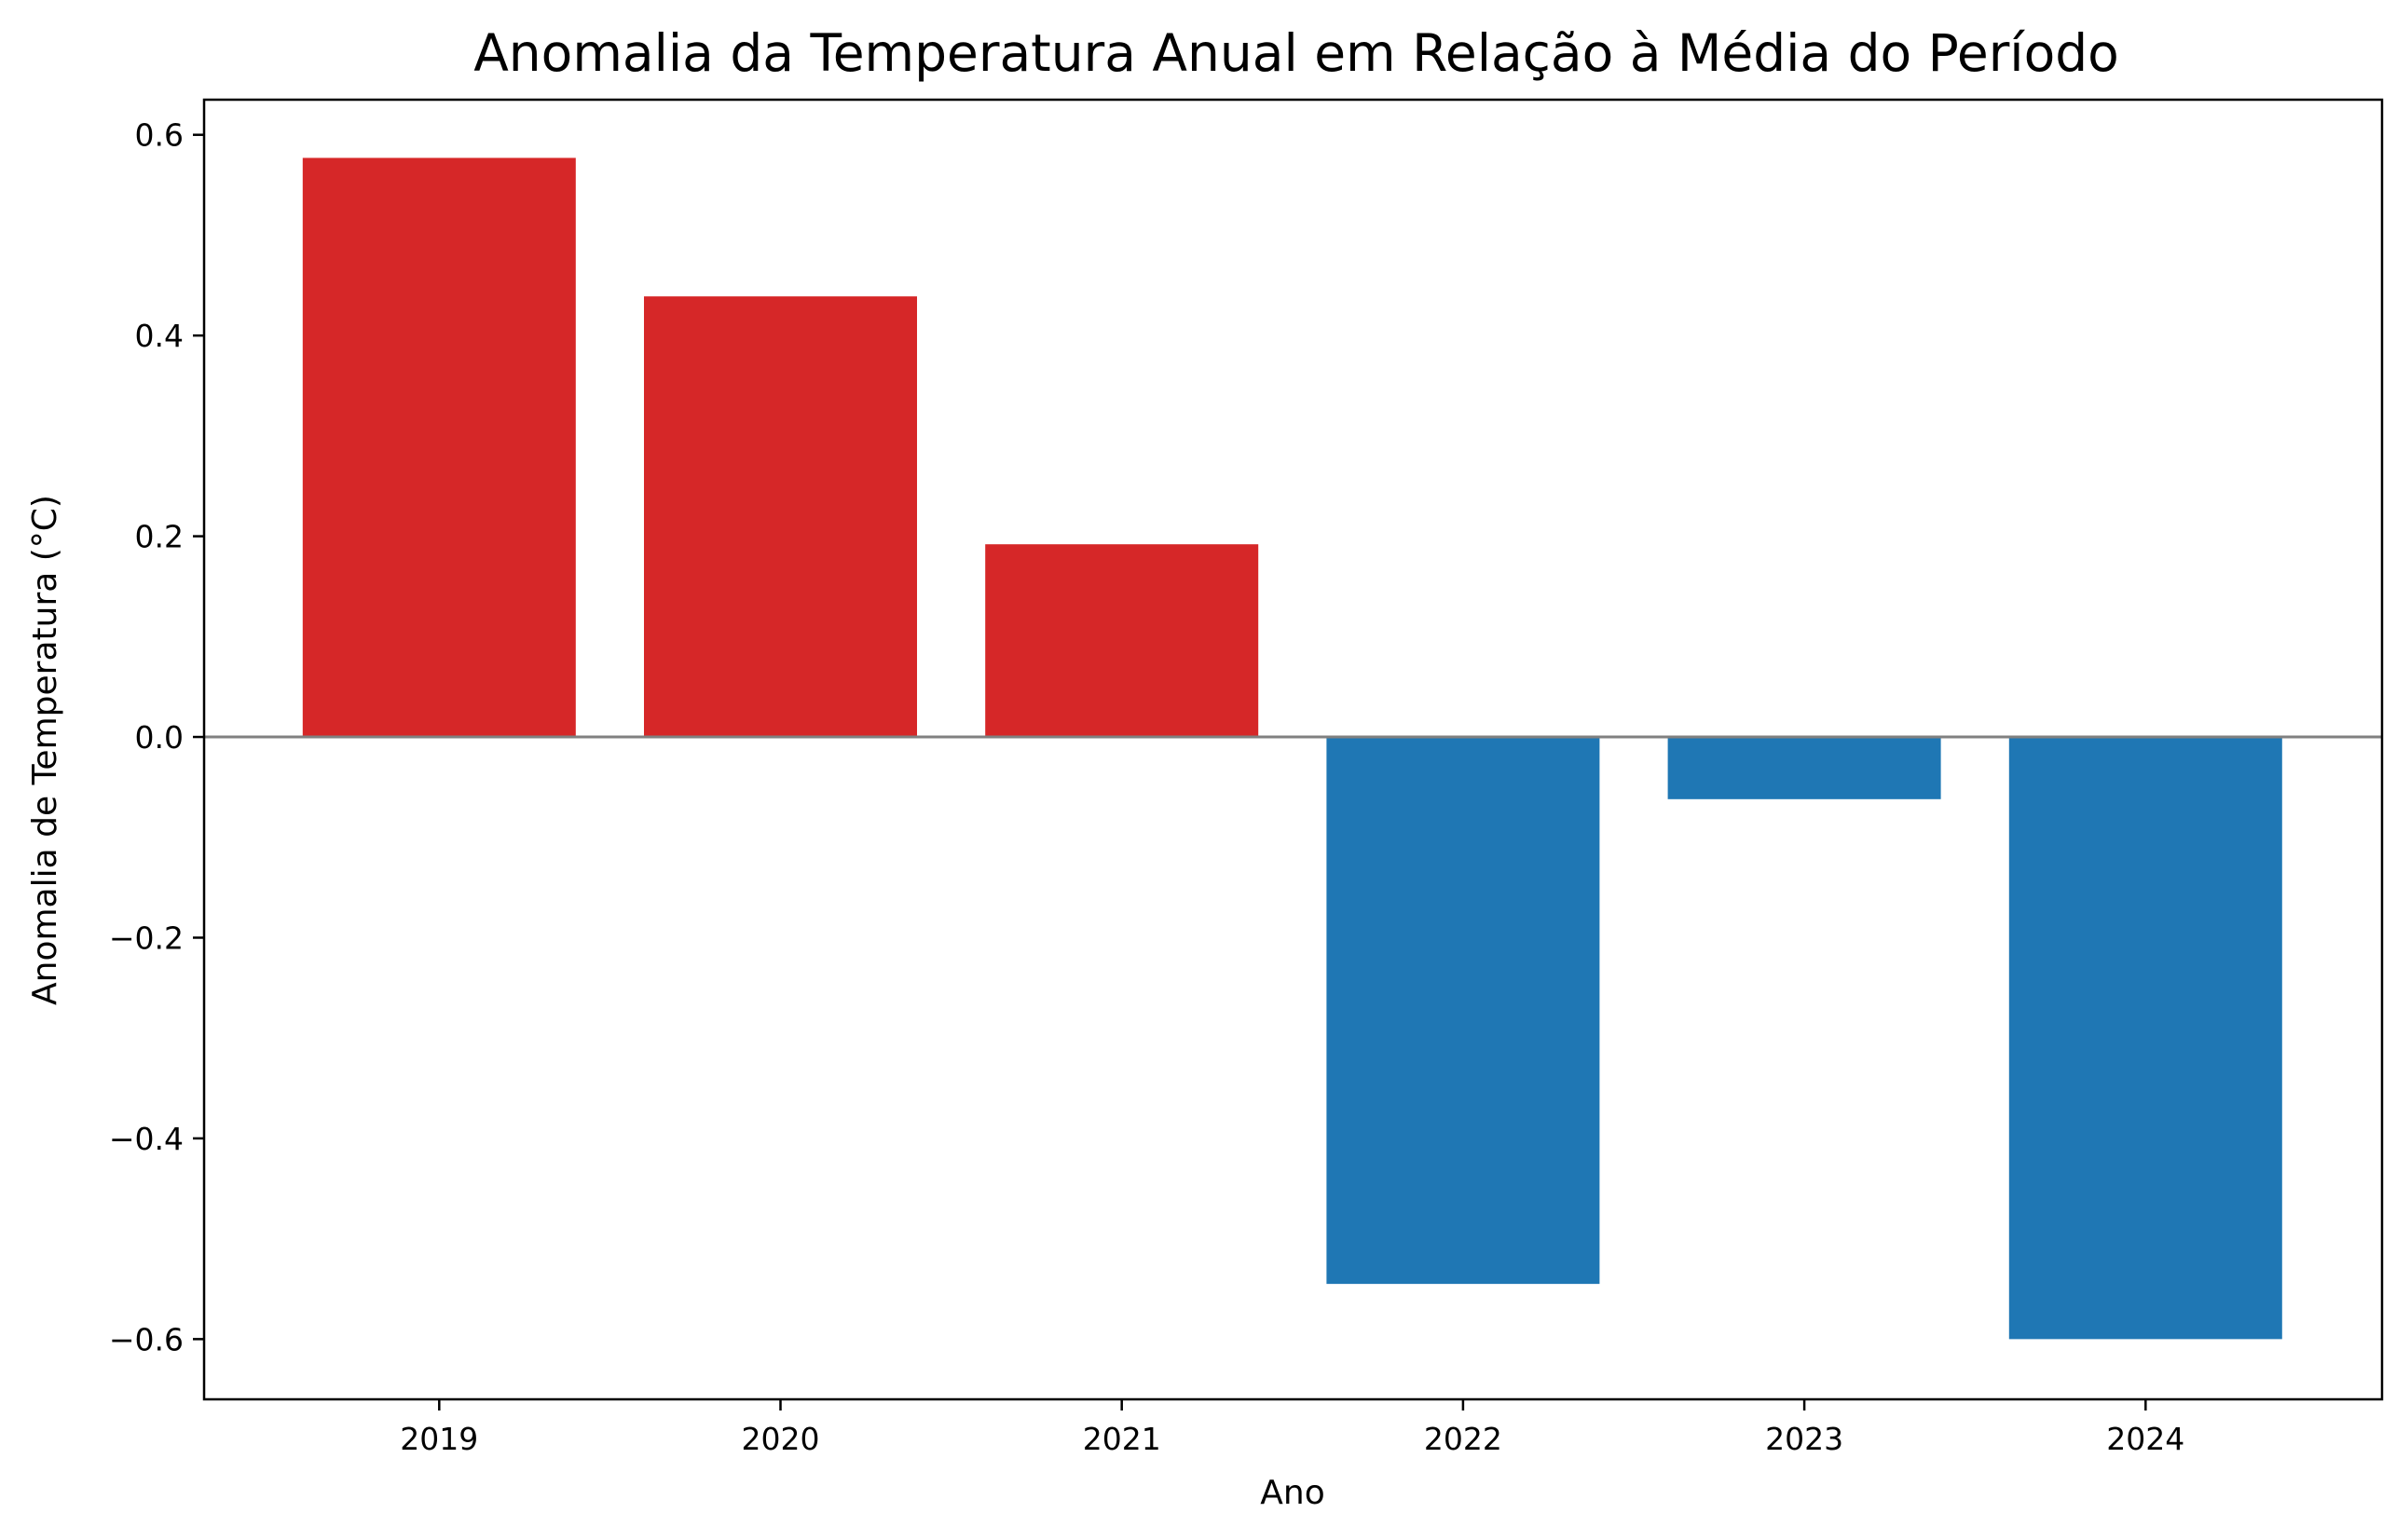 This screenshot has height=1540, width=2396. I want to click on x-tick-label: 2020, so click(781, 1439).